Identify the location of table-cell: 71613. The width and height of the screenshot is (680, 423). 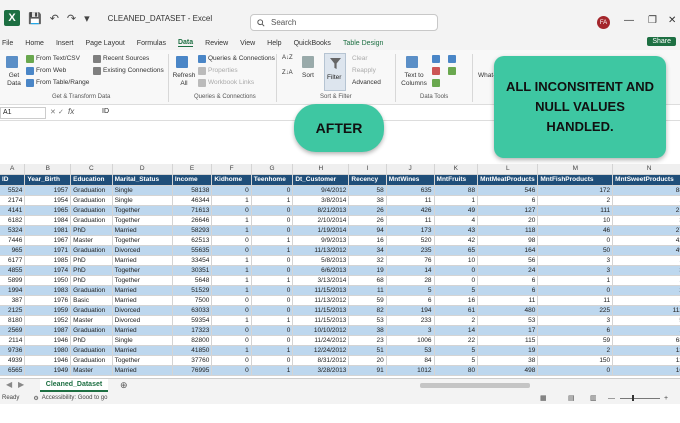
(192, 210).